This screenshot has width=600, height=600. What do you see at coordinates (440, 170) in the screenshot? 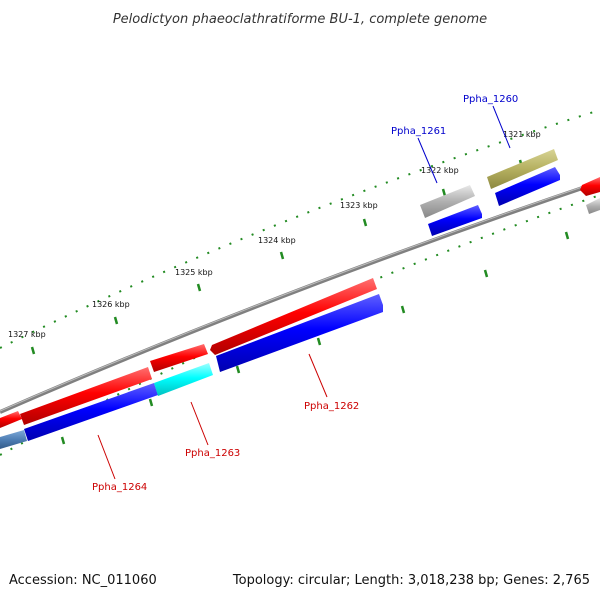
I see `scale-label: 1322 kbp` at bounding box center [440, 170].